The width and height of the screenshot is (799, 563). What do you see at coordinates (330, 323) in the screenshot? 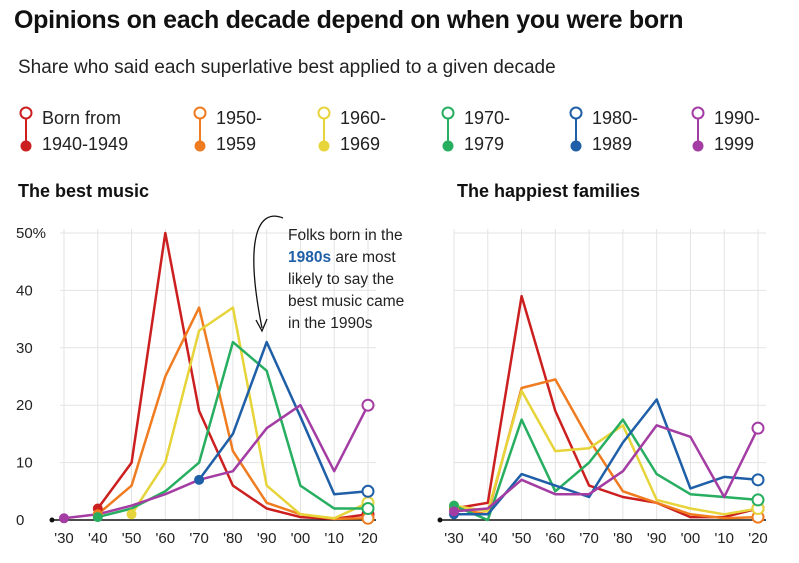
I see `annotation-line5: in the 1990s` at bounding box center [330, 323].